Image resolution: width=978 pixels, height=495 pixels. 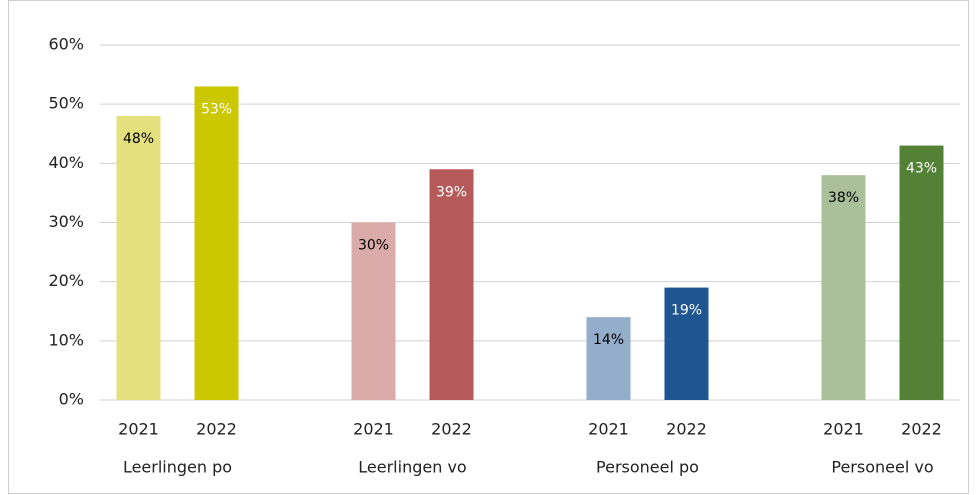 I want to click on data-label: 39%, so click(x=451, y=192).